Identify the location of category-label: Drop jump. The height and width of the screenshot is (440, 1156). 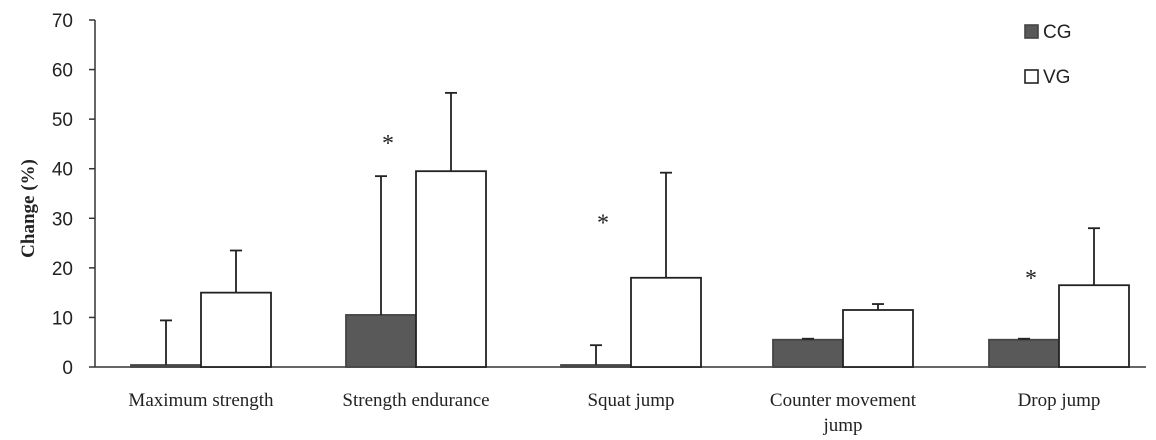
(1059, 400).